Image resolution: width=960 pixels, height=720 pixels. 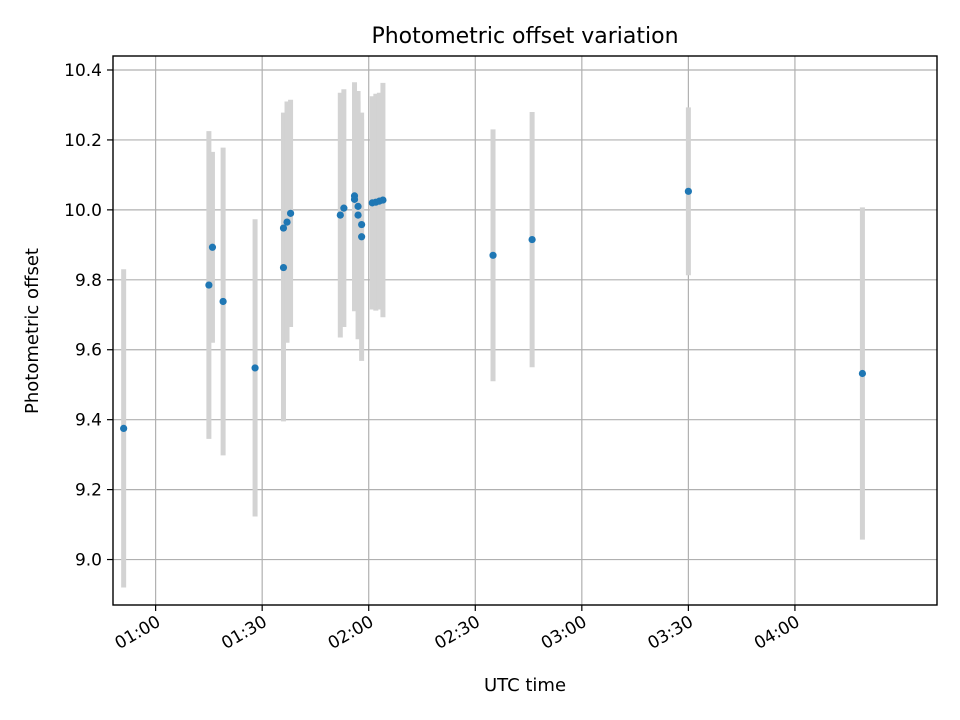 I want to click on x-tick-label: 01:00, so click(x=138, y=633).